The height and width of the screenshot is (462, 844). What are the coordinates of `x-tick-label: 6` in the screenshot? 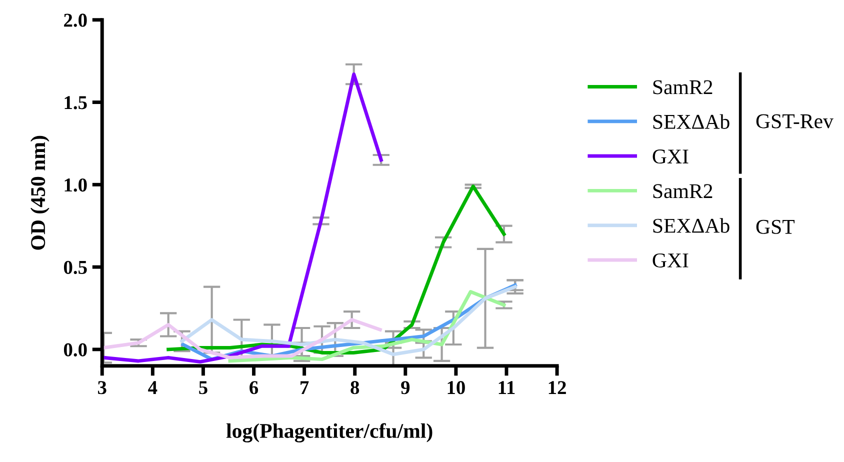 It's located at (254, 387).